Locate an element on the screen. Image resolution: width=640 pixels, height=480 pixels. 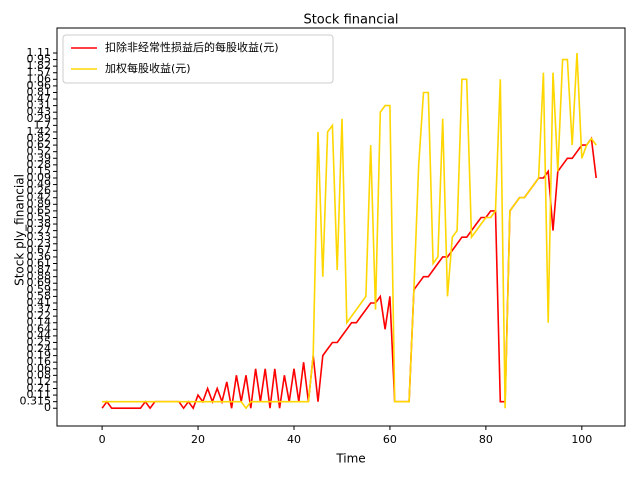
x-tick-label: 40 is located at coordinates (294, 439).